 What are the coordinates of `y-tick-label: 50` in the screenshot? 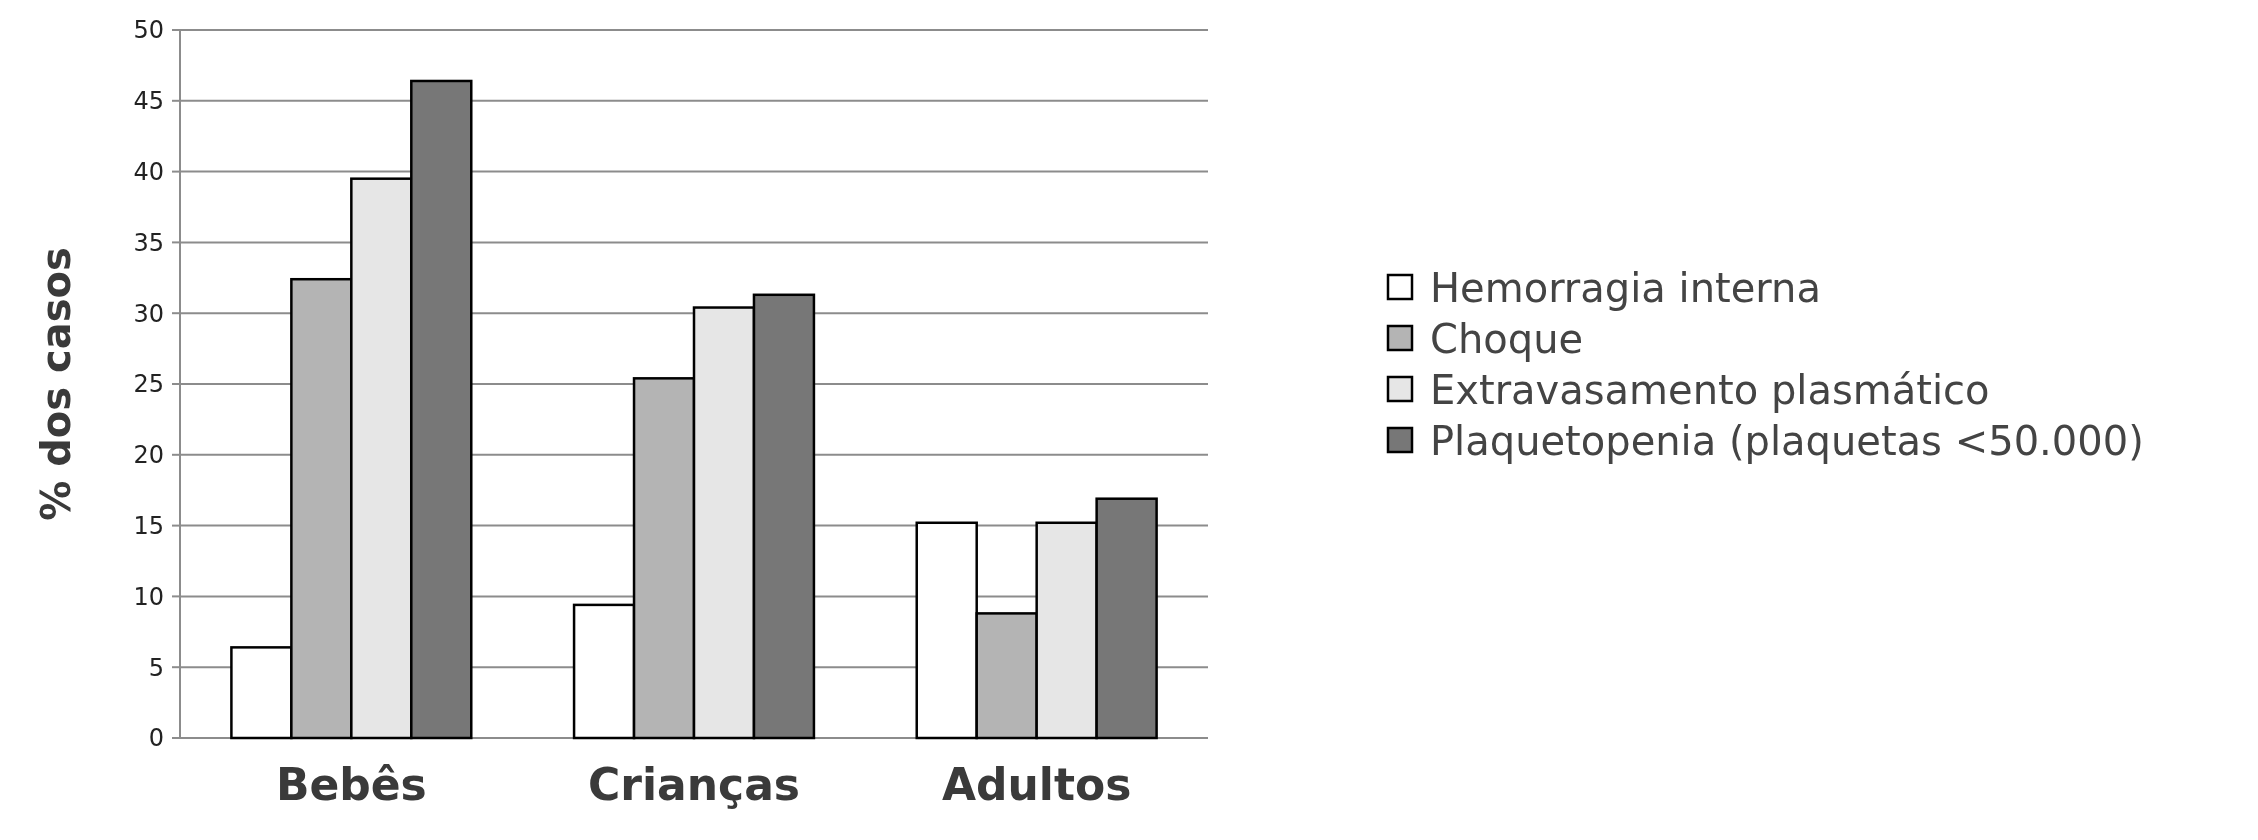 It's located at (148, 30).